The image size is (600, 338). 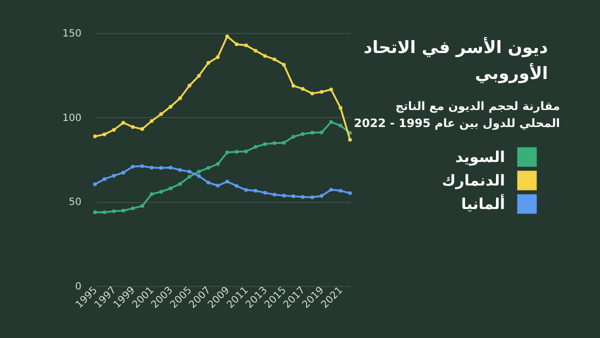 I want to click on y-tick-label: 50, so click(x=75, y=202).